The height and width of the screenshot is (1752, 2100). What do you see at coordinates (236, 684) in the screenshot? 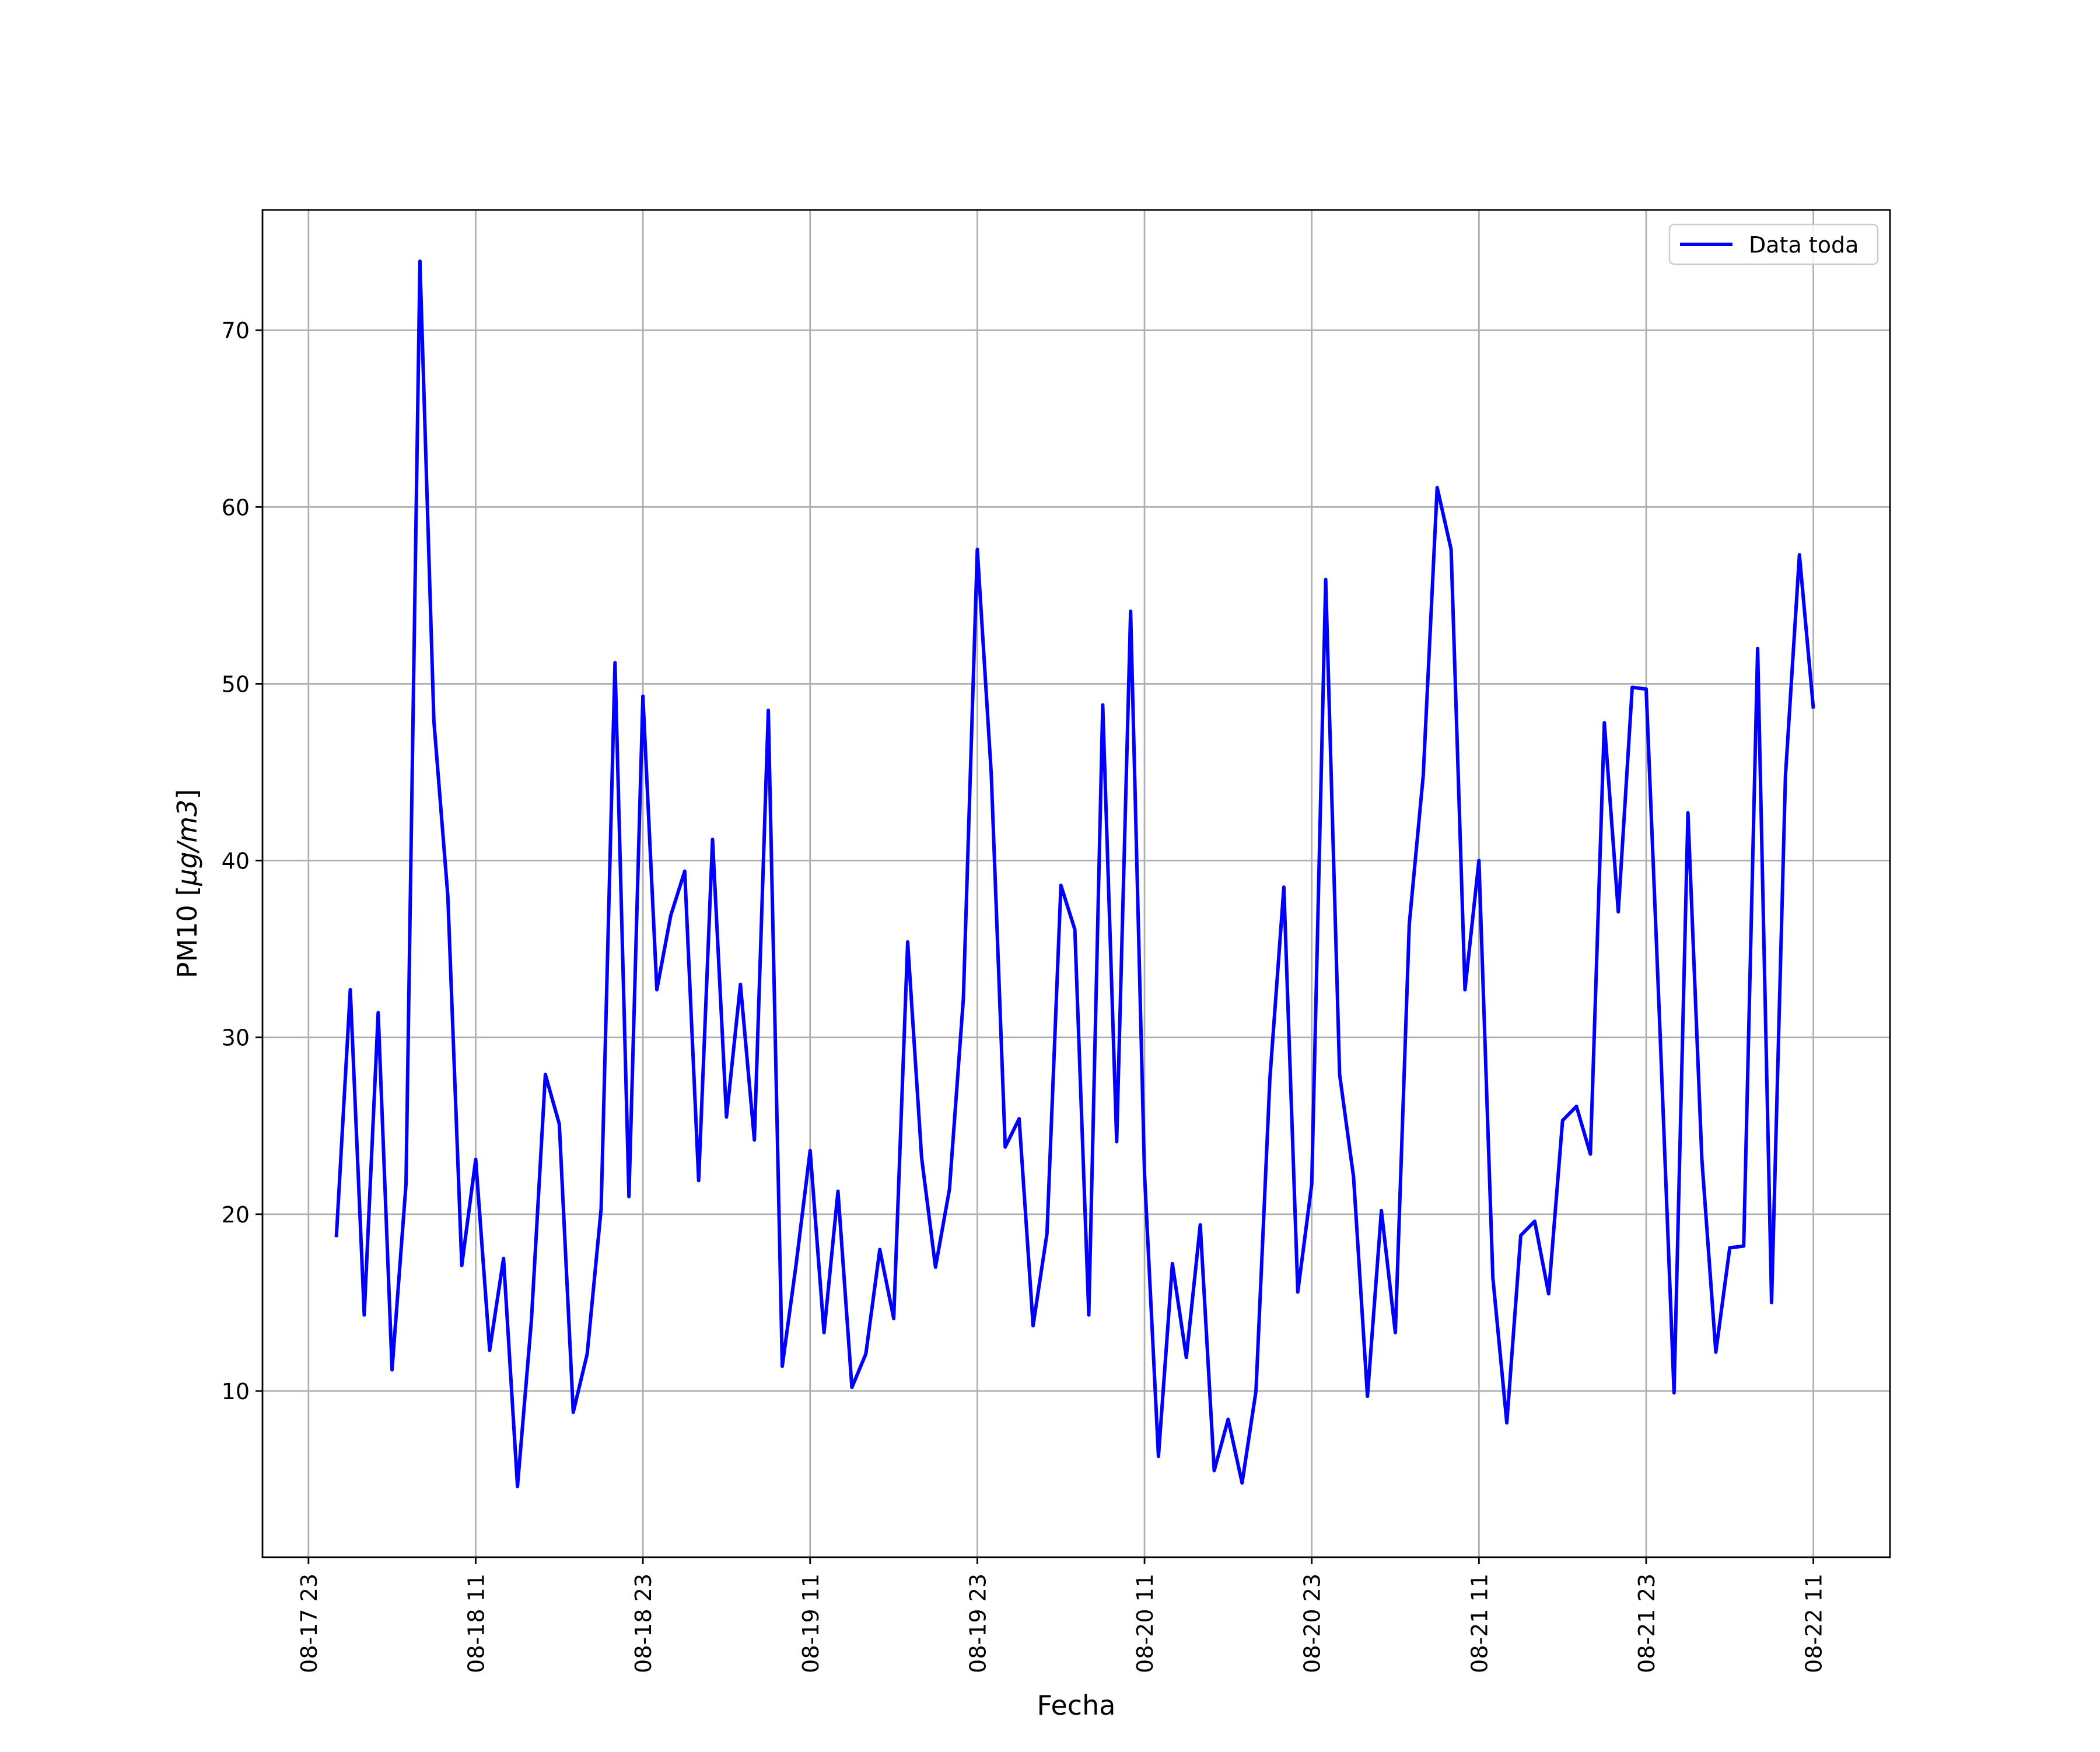
I see `y-tick-label: 50` at bounding box center [236, 684].